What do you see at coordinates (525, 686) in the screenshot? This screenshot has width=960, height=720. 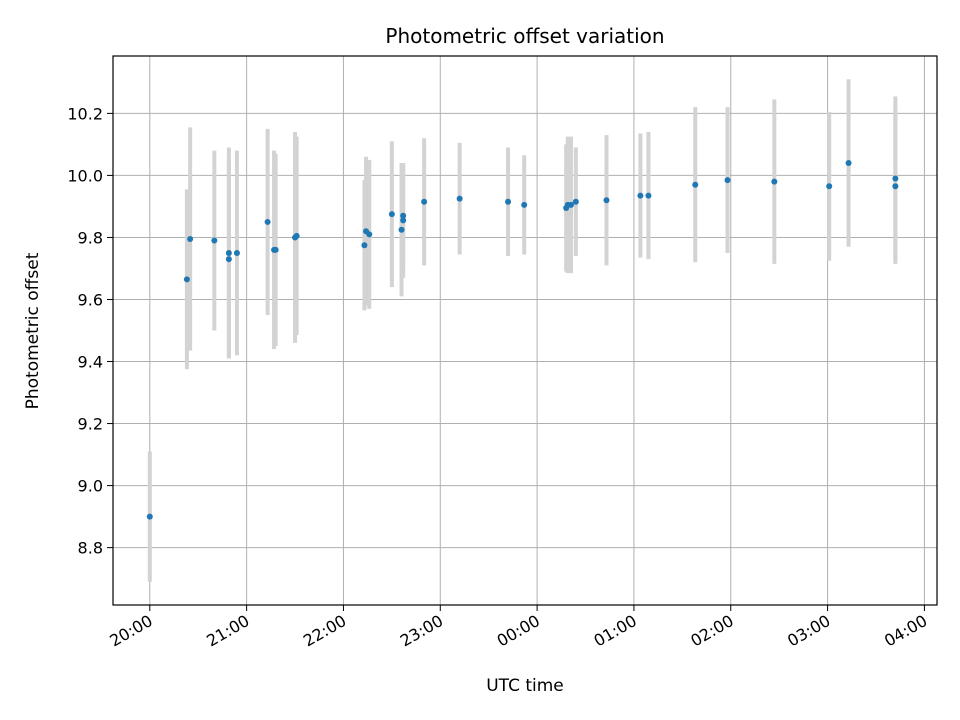 I see `x-axis-label: UTC time` at bounding box center [525, 686].